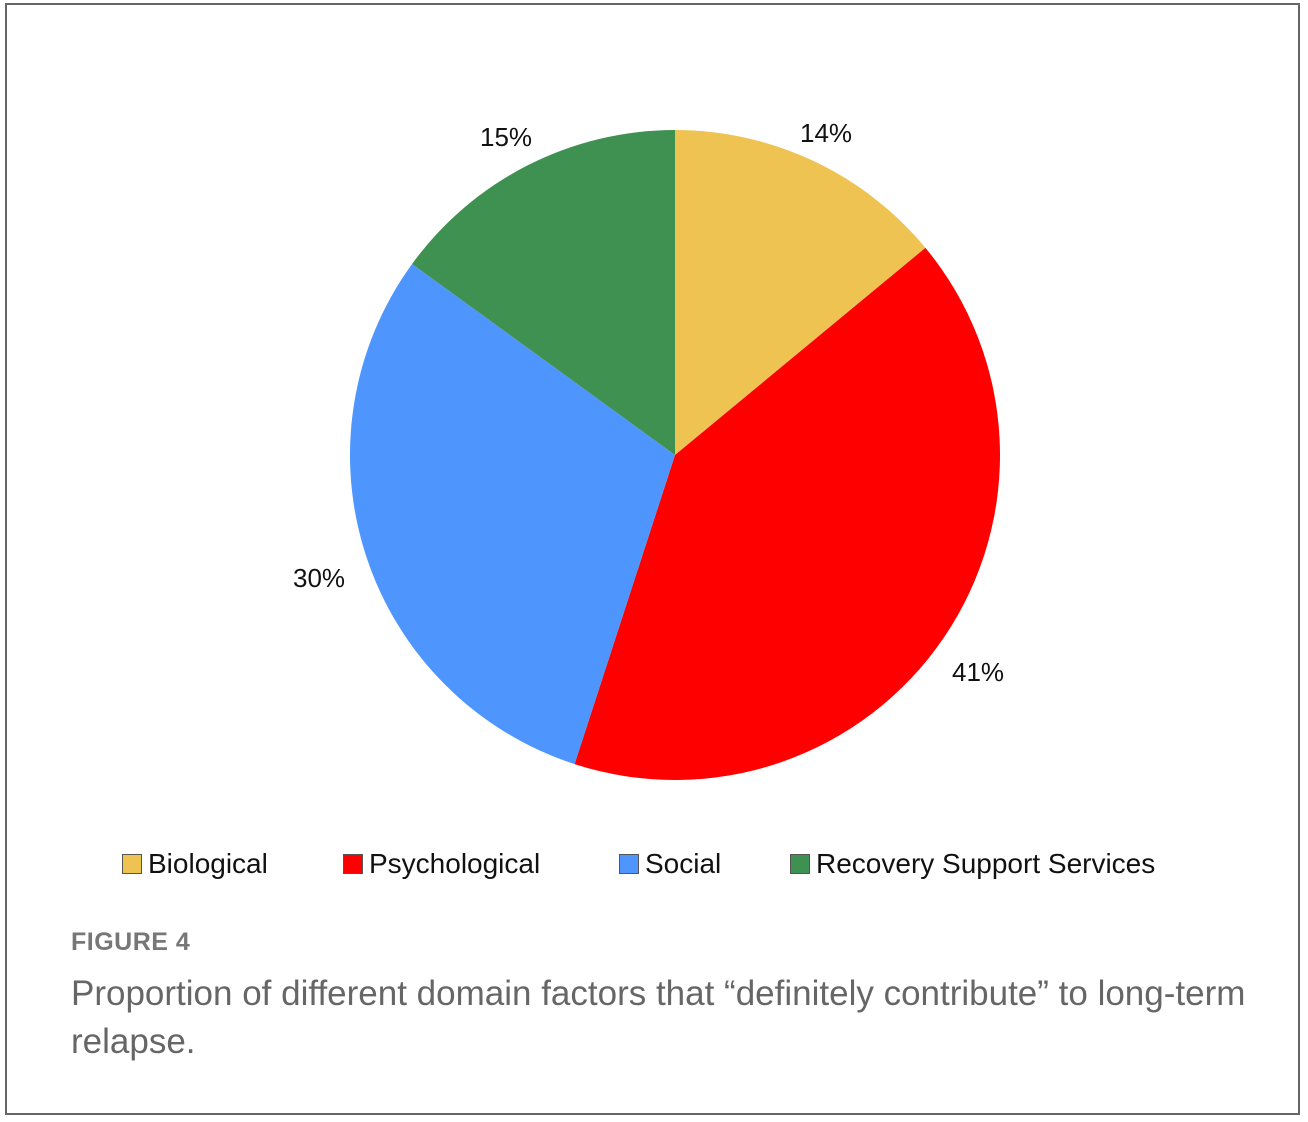 This screenshot has width=1308, height=1122. I want to click on pie-slice-biological, so click(800, 292).